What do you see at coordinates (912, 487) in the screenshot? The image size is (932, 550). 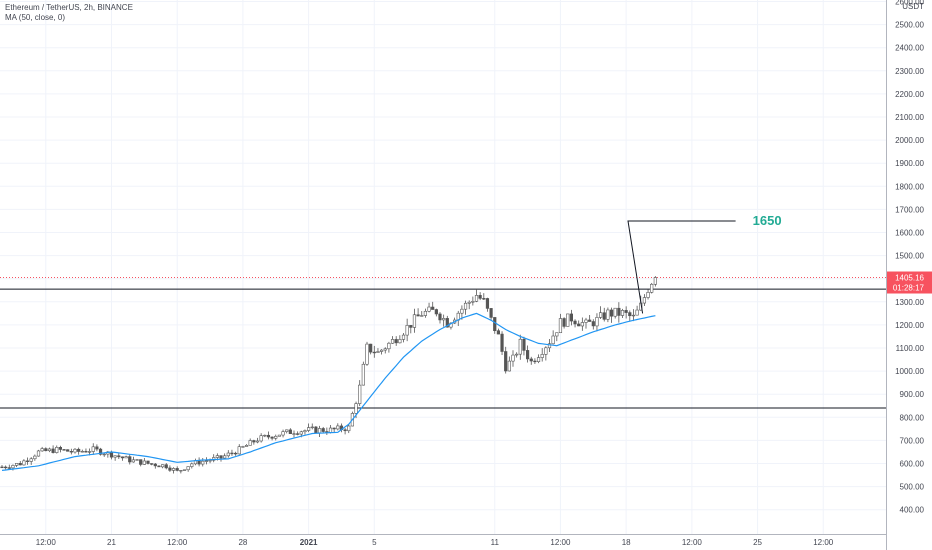 I see `price-tick-label: 500.00` at bounding box center [912, 487].